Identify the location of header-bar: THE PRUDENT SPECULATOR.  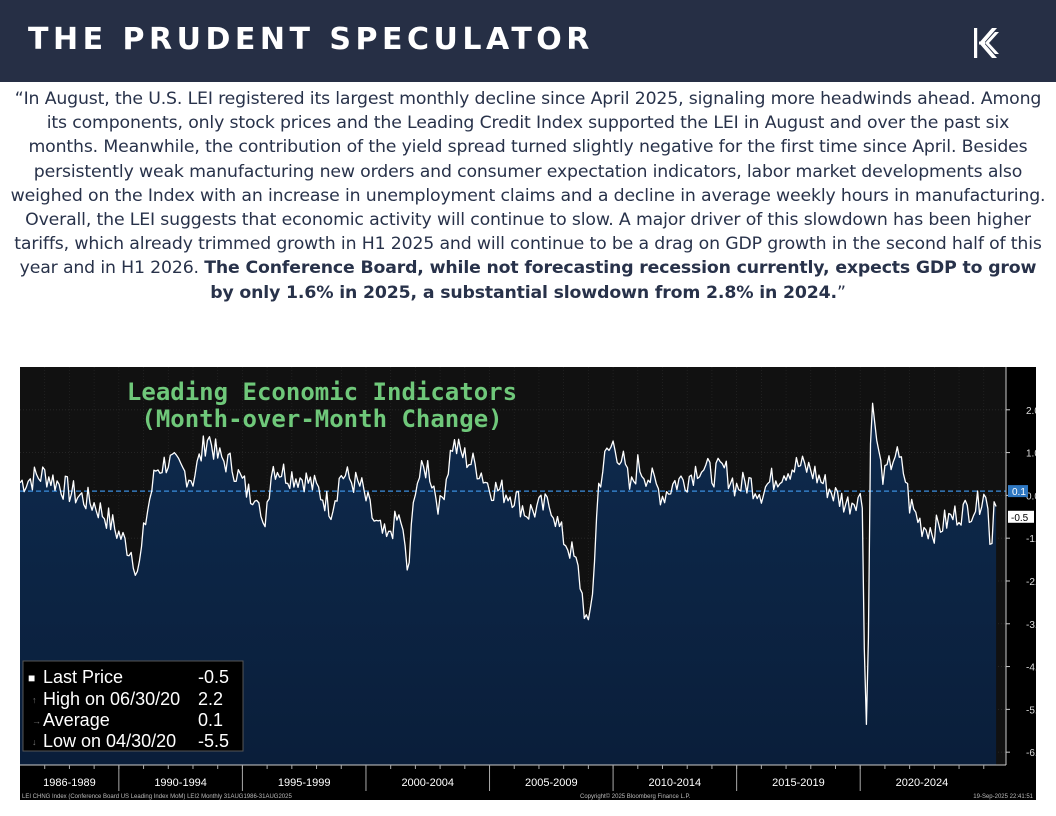
(528, 41).